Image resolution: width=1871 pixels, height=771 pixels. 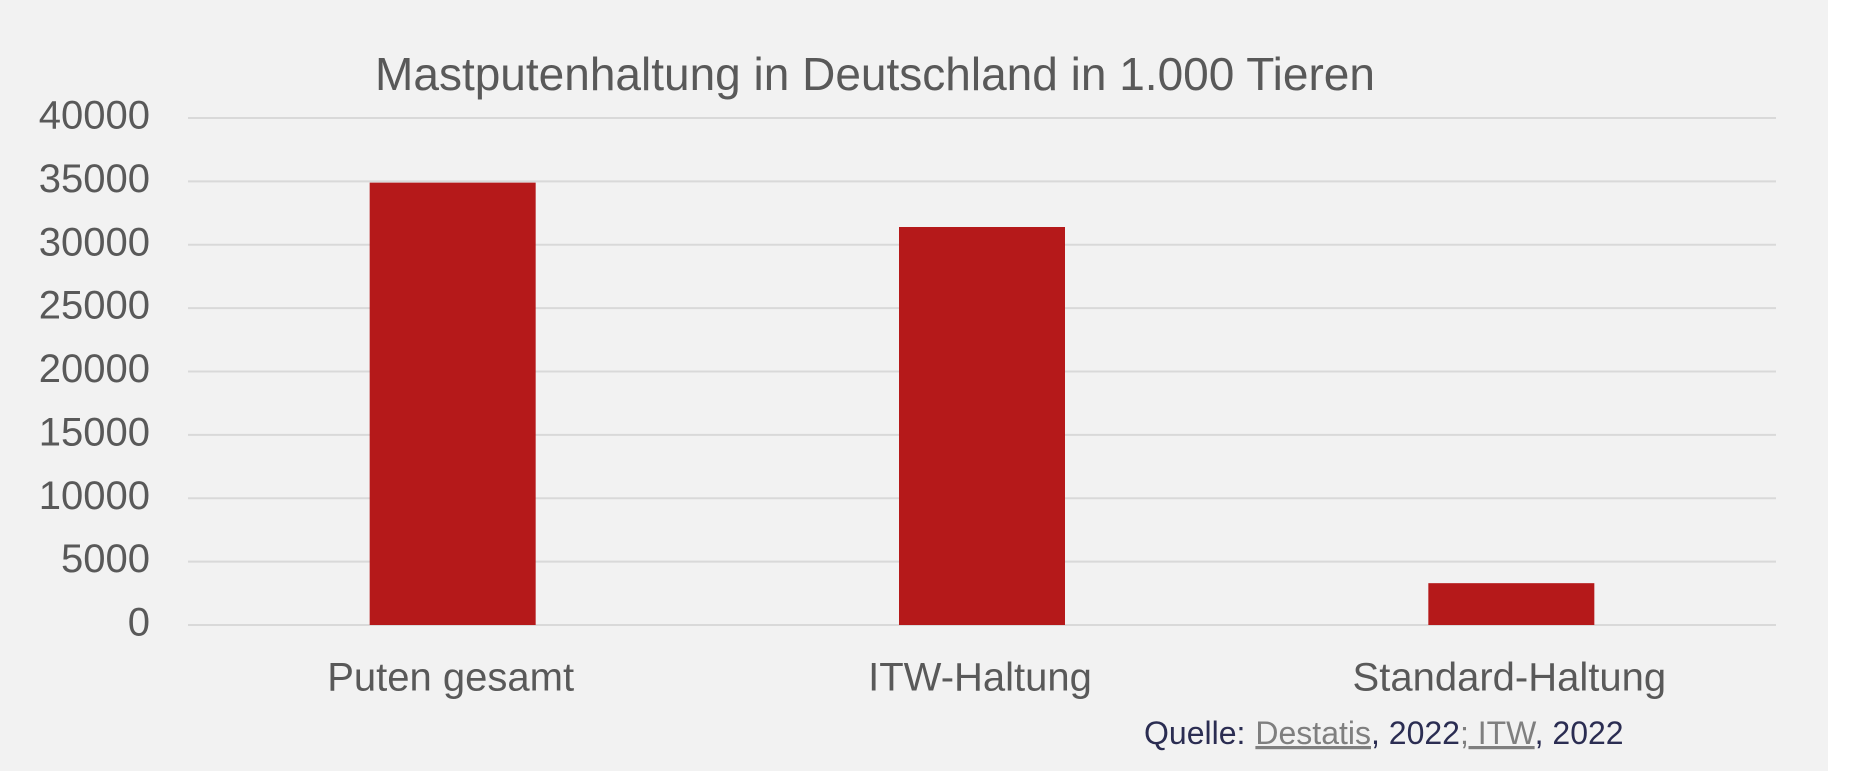 What do you see at coordinates (94, 496) in the screenshot?
I see `y-tick-label: 10000` at bounding box center [94, 496].